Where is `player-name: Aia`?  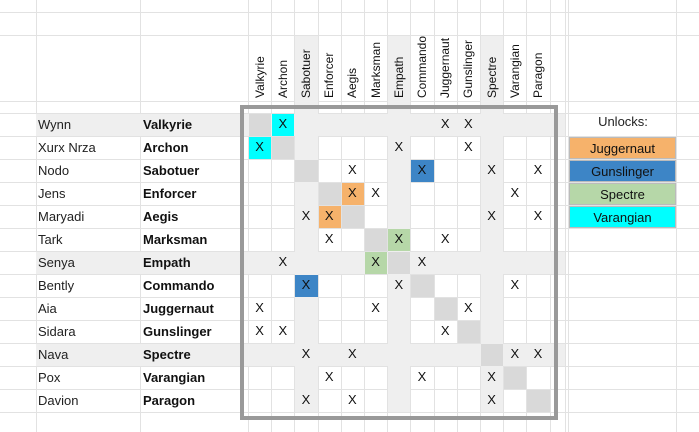 player-name: Aia is located at coordinates (47, 308).